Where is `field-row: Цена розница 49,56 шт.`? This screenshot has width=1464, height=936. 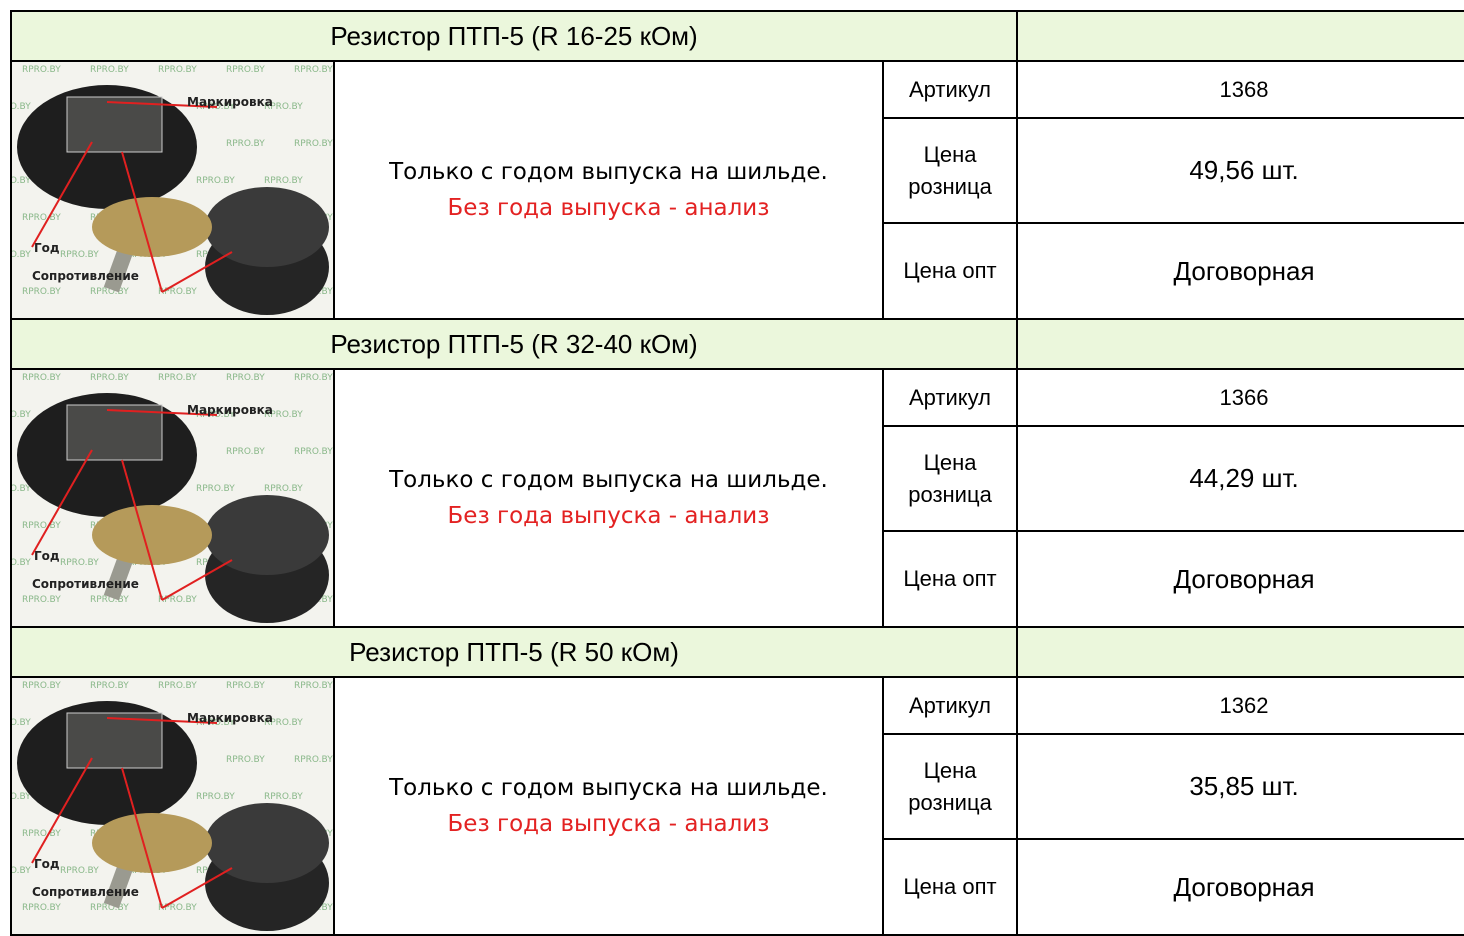 field-row: Цена розница 49,56 шт. is located at coordinates (737, 171).